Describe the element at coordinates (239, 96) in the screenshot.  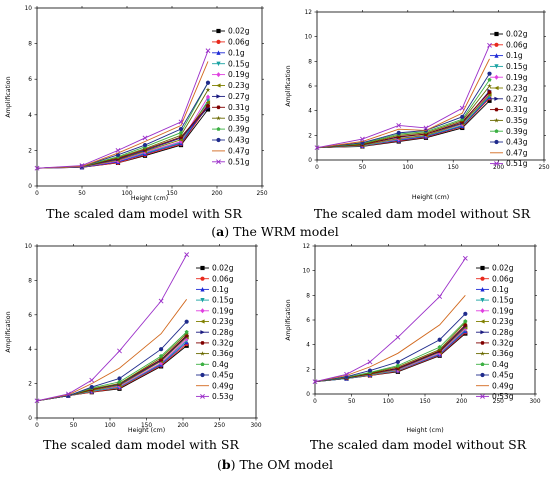
I see `legend-label: 0.27g` at that location.